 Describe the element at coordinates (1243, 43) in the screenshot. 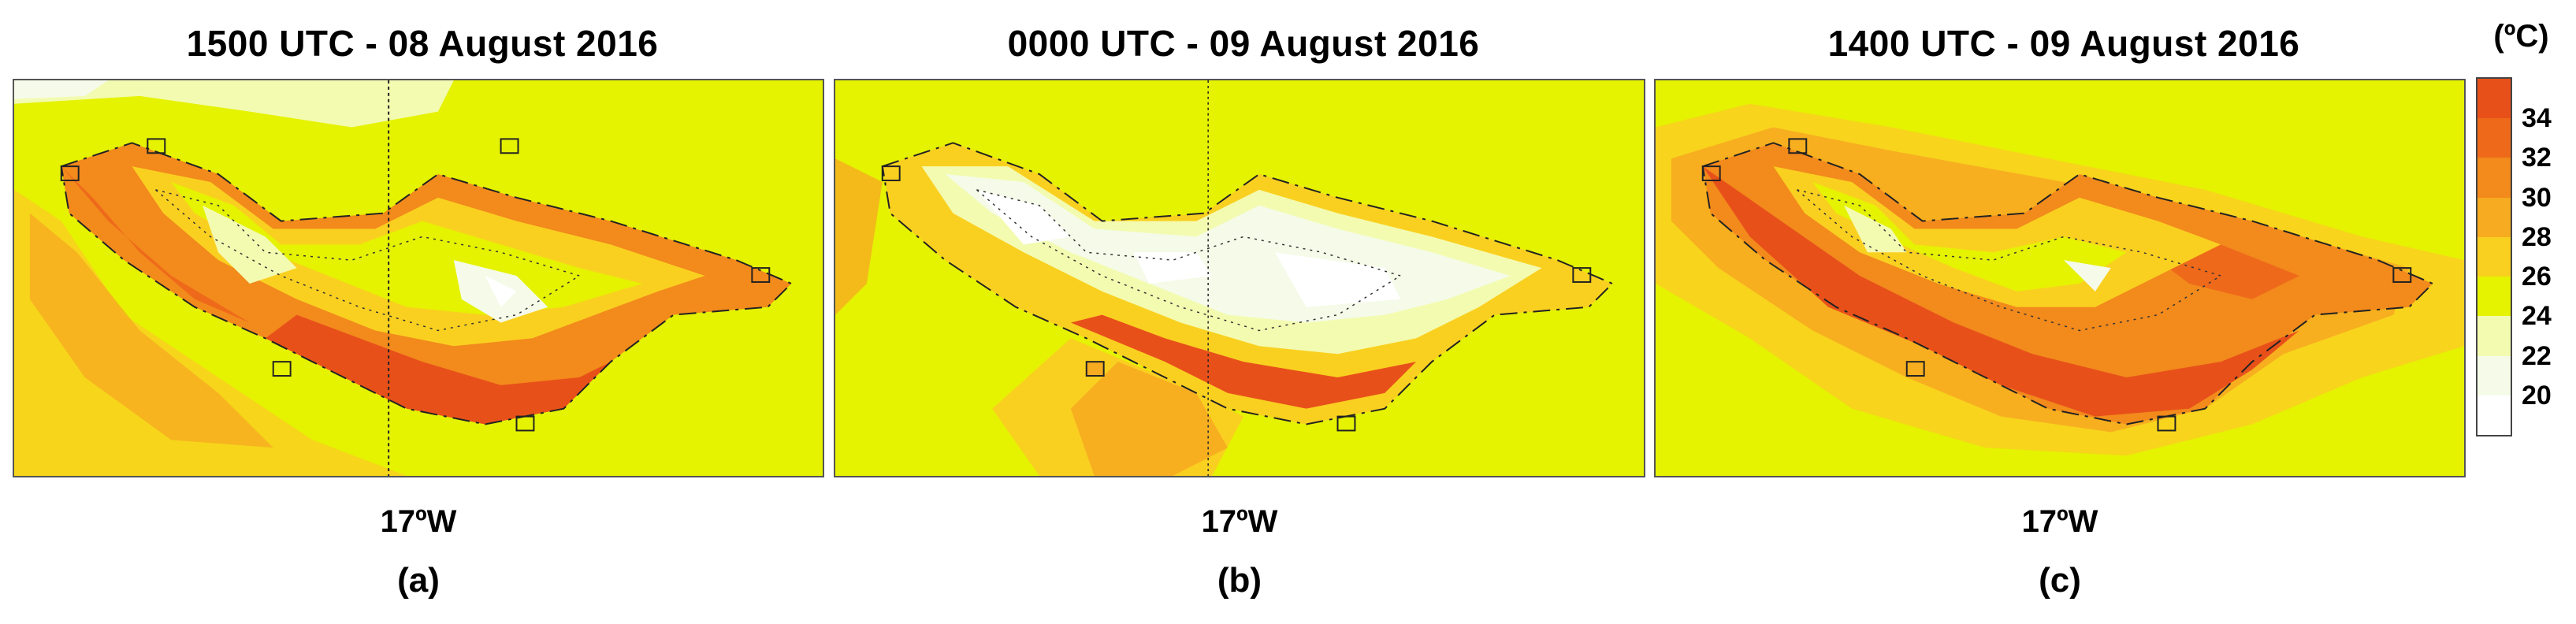

I see `panel-title: 0000 UTC - 09 August 2016` at that location.